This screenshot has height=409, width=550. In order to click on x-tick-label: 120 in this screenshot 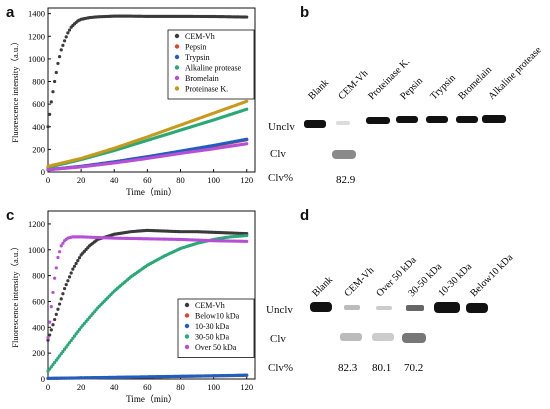, I will do `click(246, 387)`.